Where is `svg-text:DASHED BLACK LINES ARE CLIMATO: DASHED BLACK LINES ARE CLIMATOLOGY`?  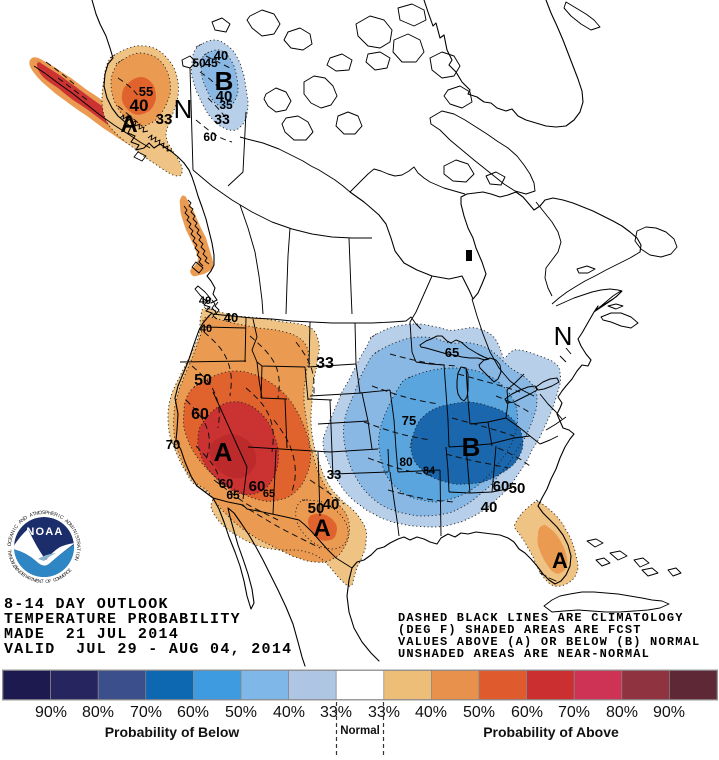 svg-text:DASHED BLACK LINES ARE CLIMATO: DASHED BLACK LINES ARE CLIMATOLOGY is located at coordinates (541, 618).